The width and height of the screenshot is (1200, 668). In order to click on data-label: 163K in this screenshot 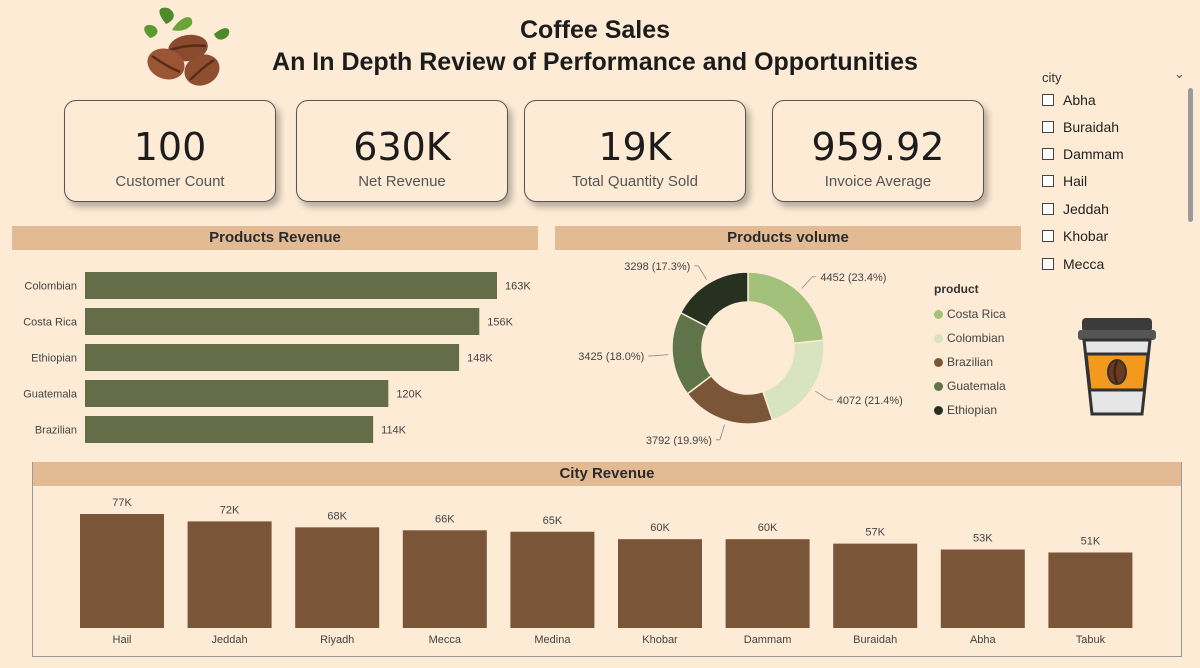, I will do `click(518, 287)`.